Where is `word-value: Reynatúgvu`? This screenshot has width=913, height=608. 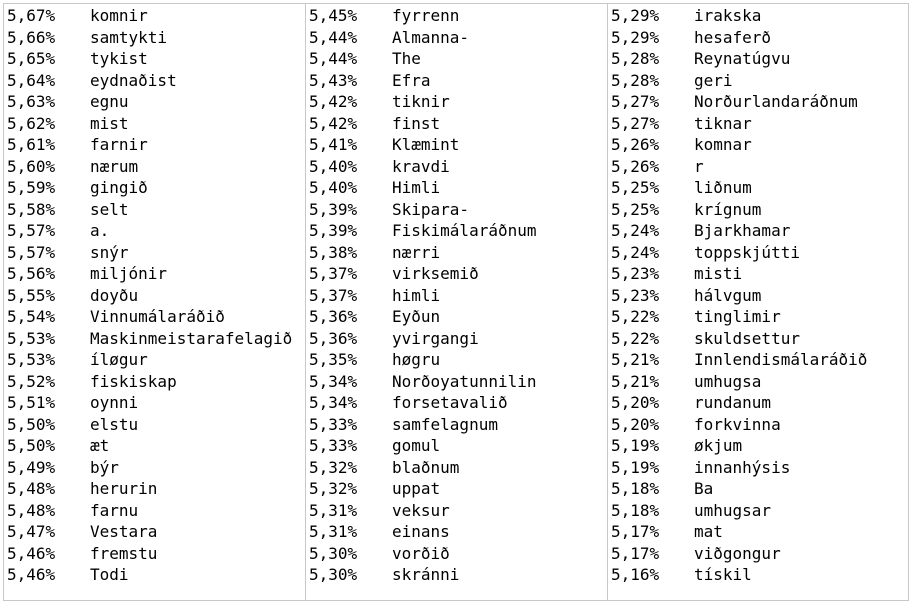 word-value: Reynatúgvu is located at coordinates (742, 58).